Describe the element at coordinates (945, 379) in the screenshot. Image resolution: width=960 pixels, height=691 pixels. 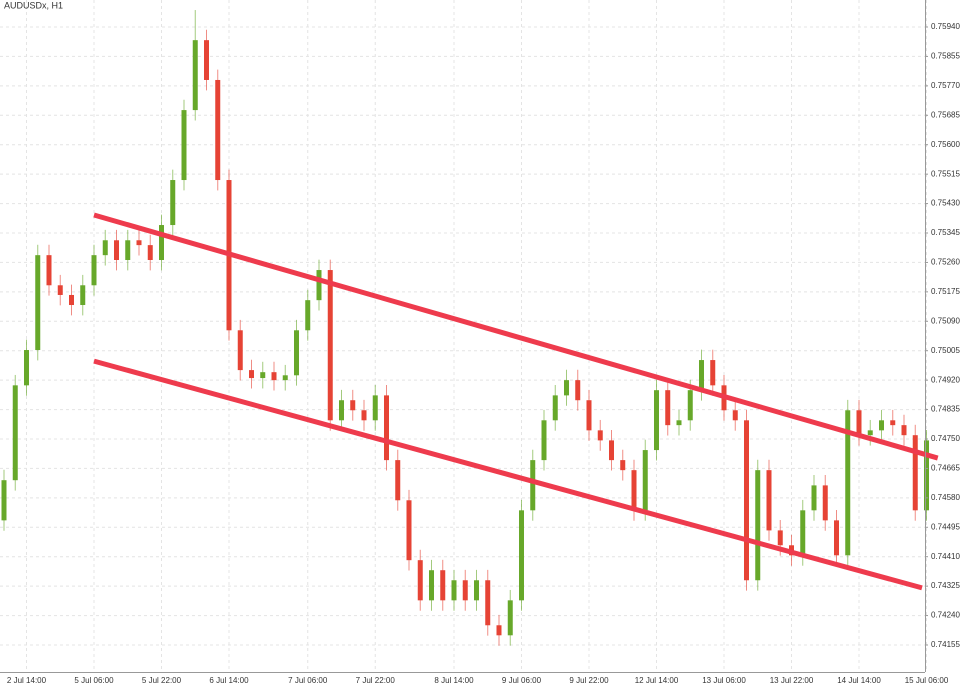
I see `y-tick-label: 0.74920` at that location.